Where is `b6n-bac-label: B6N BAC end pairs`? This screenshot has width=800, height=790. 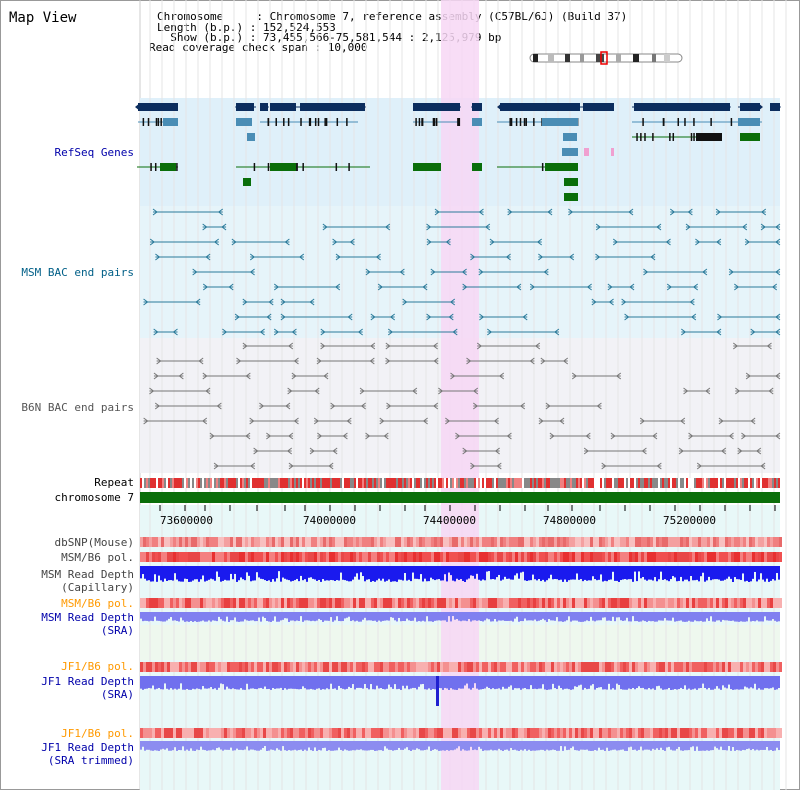
b6n-bac-label: B6N BAC end pairs is located at coordinates (77, 407).